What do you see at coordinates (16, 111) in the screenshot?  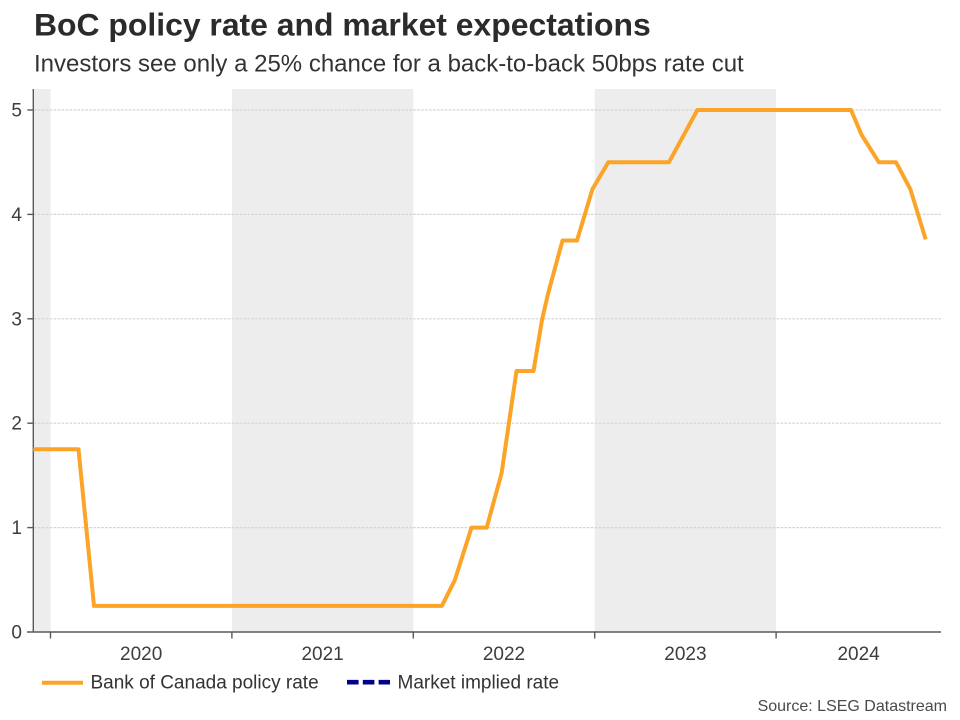 I see `svg-text: 5` at bounding box center [16, 111].